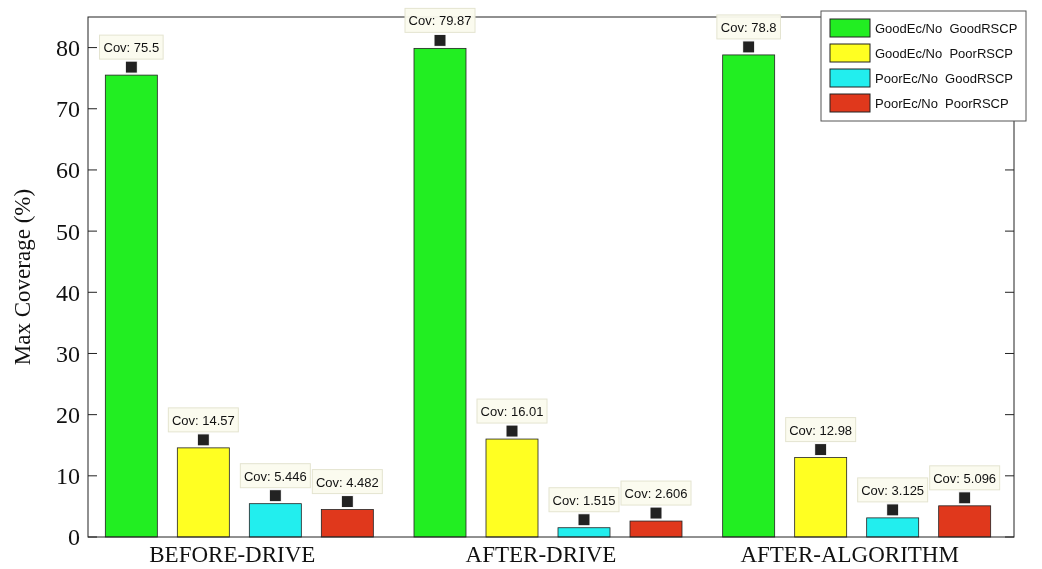 This screenshot has height=569, width=1042. What do you see at coordinates (68, 415) in the screenshot?
I see `y-tick-label: 20` at bounding box center [68, 415].